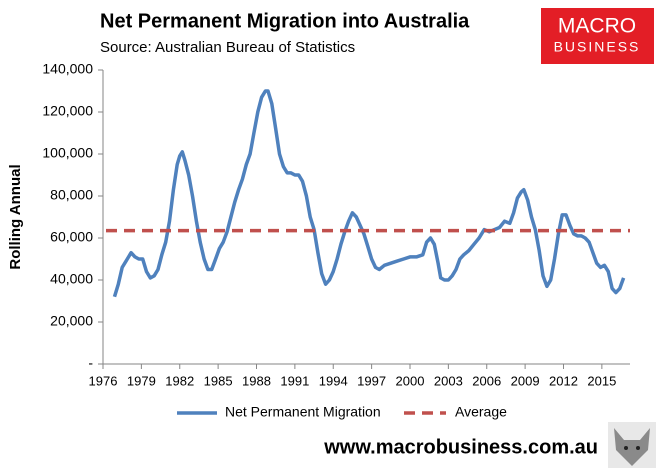 Image resolution: width=660 pixels, height=472 pixels. Describe the element at coordinates (563, 380) in the screenshot. I see `x-tick-label: 2012` at that location.